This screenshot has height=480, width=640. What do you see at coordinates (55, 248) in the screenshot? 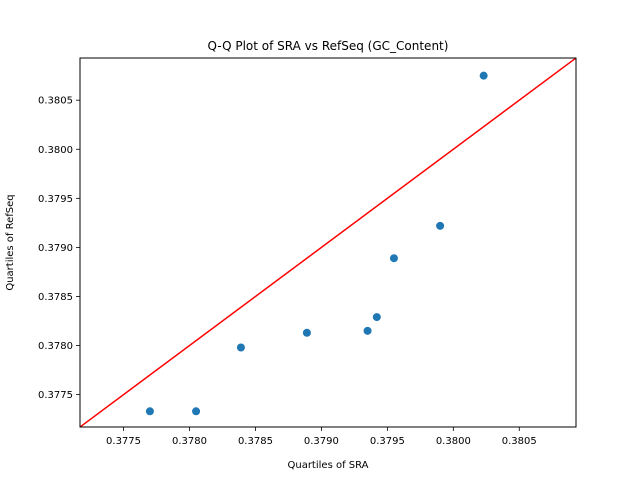
I see `y-tick-label: 0.3790` at bounding box center [55, 248].